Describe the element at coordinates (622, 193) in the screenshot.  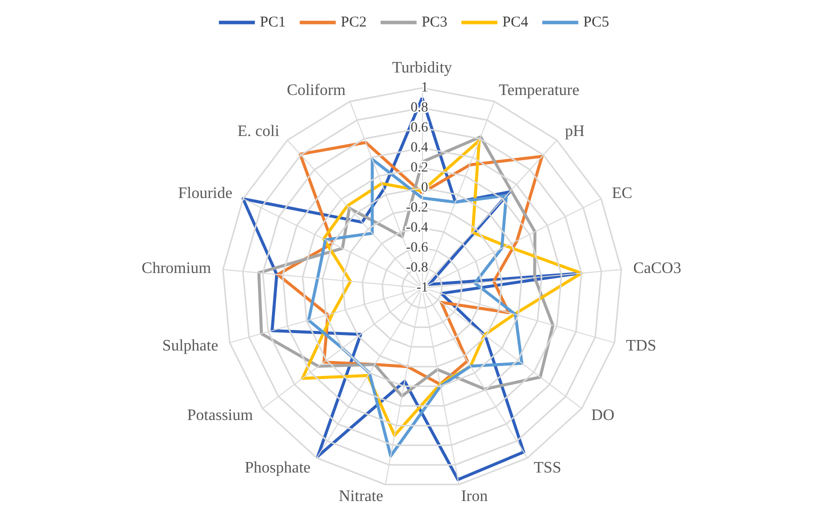
I see `spoke-label: EC` at that location.